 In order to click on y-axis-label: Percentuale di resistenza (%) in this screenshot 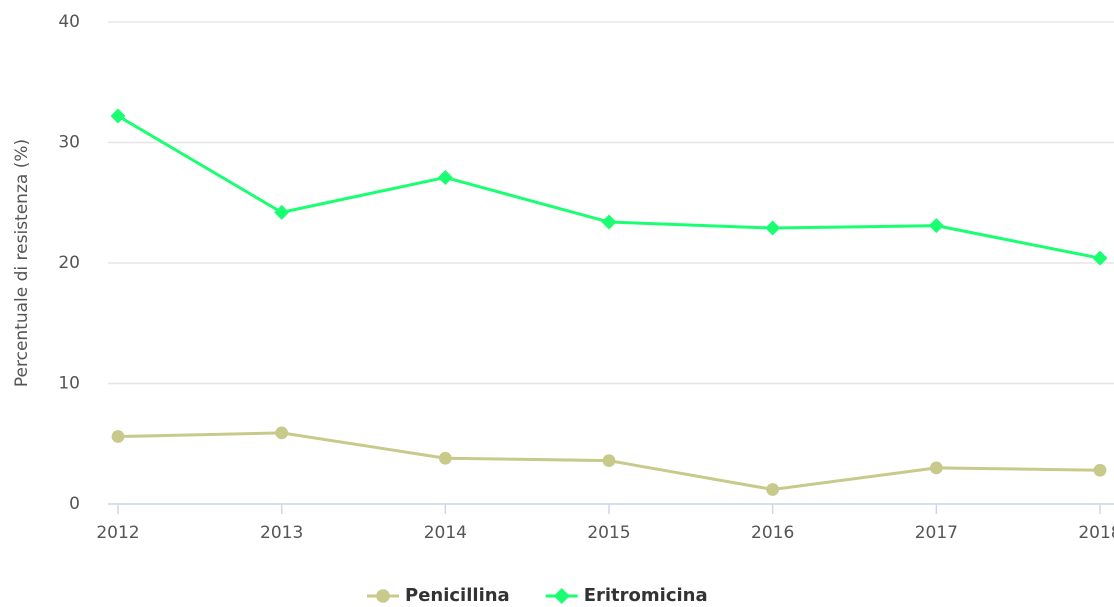, I will do `click(22, 263)`.